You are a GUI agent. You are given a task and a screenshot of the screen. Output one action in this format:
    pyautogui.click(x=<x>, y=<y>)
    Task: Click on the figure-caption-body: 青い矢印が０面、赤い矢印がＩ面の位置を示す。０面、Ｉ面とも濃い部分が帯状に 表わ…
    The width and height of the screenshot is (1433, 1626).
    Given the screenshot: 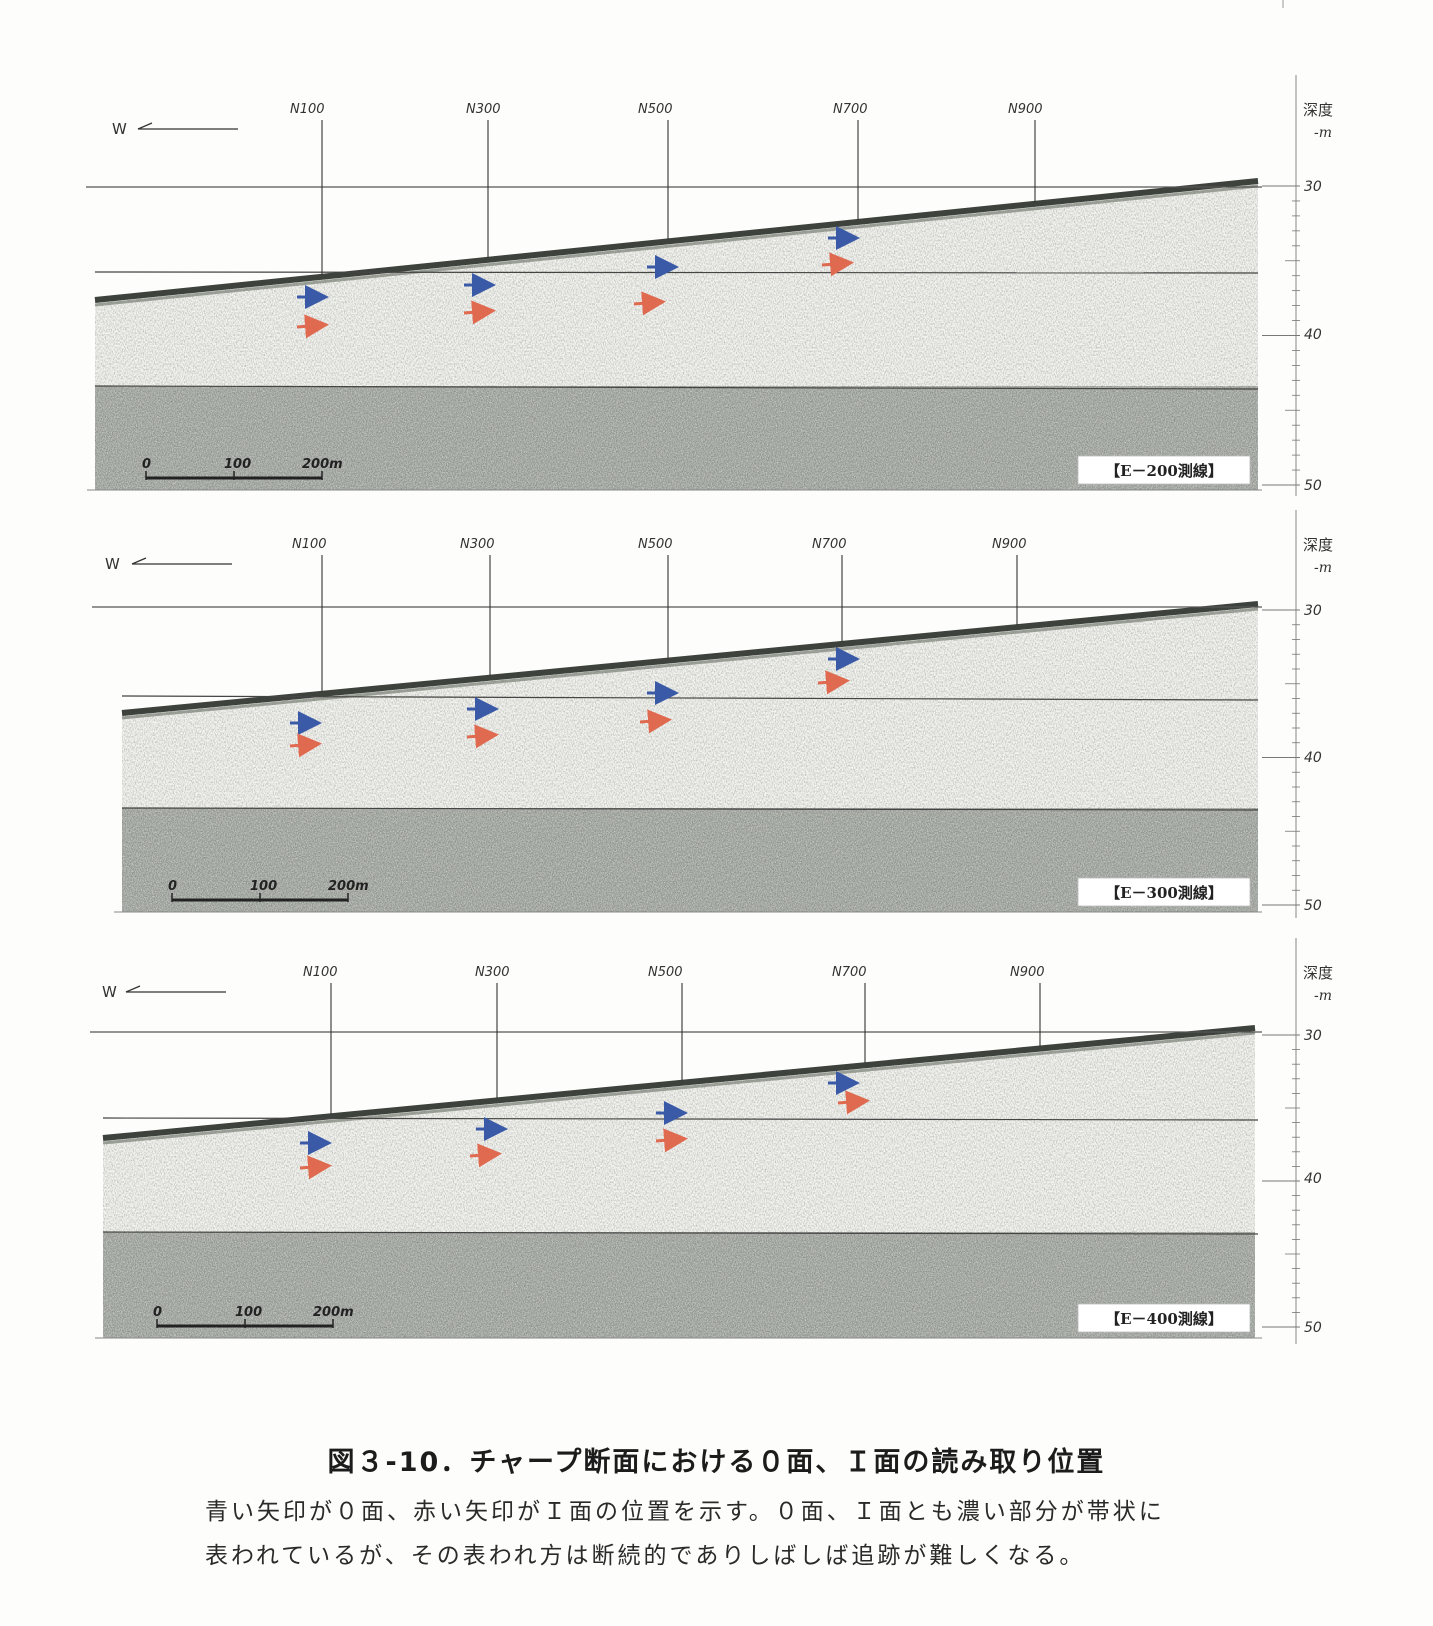 What is the action you would take?
    pyautogui.click(x=730, y=1534)
    